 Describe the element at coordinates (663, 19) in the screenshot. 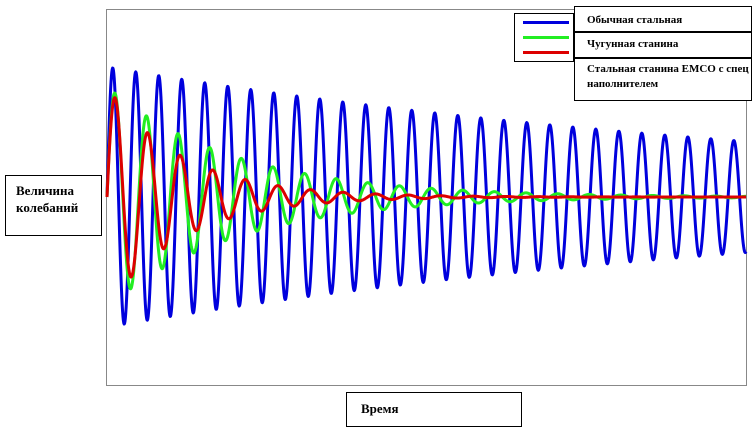

I see `legend-entry-steel: Обычная стальная` at that location.